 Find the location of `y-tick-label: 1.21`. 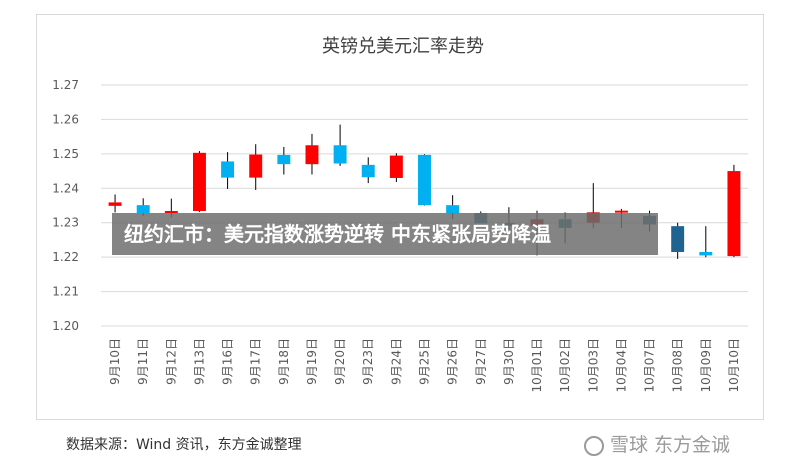

y-tick-label: 1.21 is located at coordinates (65, 292).